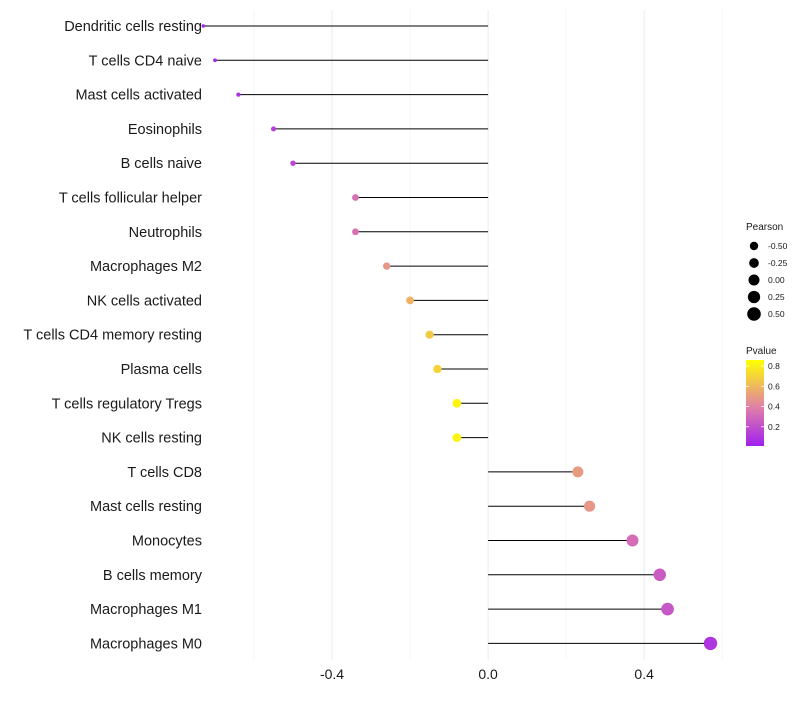 This screenshot has width=800, height=705. I want to click on category-label: T cells CD4 memory resting, so click(112, 336).